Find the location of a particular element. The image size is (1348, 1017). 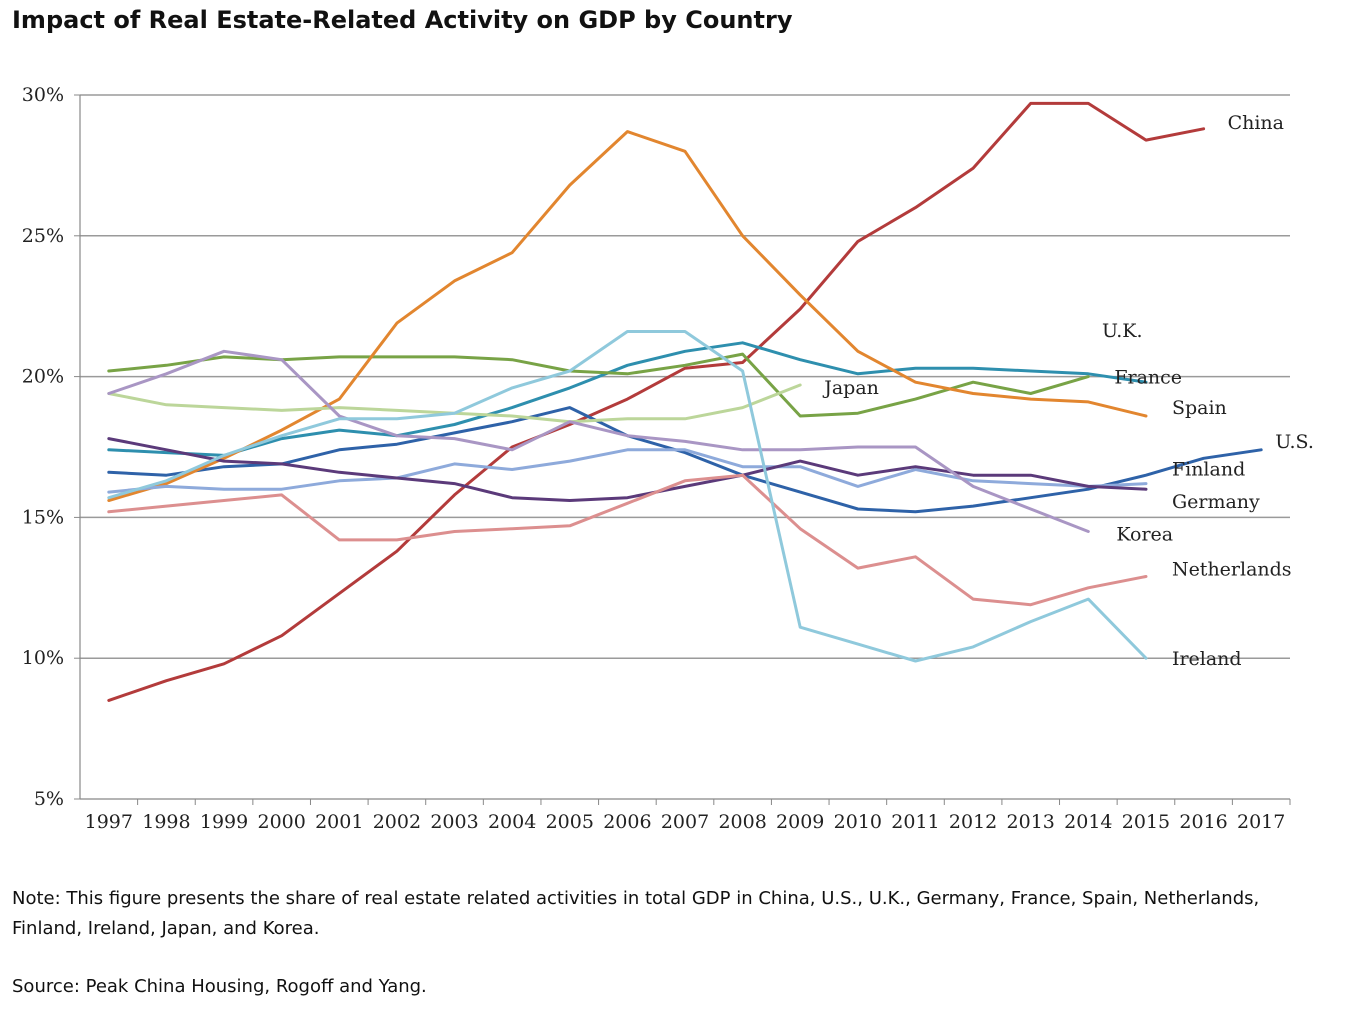

x-tick-label: 2012 is located at coordinates (973, 822).